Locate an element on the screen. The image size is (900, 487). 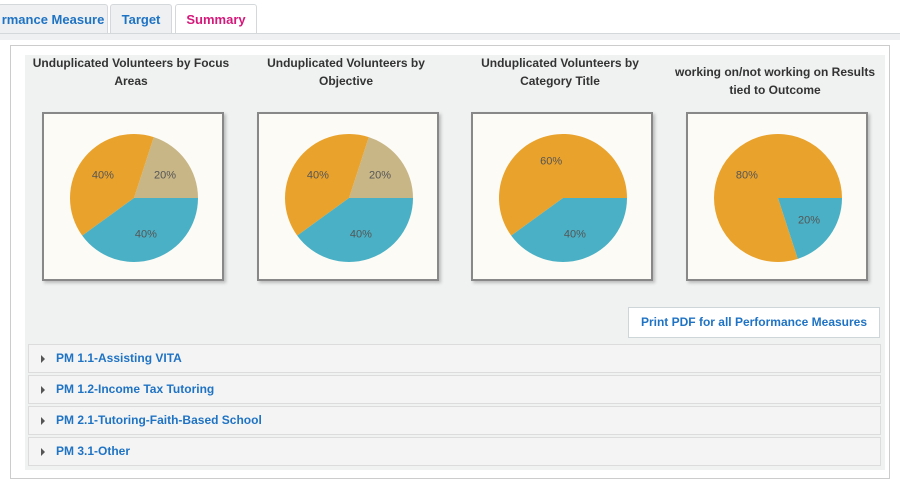
accordion-row: PM 2.1-Tutoring-Faith-Based School is located at coordinates (454, 420).